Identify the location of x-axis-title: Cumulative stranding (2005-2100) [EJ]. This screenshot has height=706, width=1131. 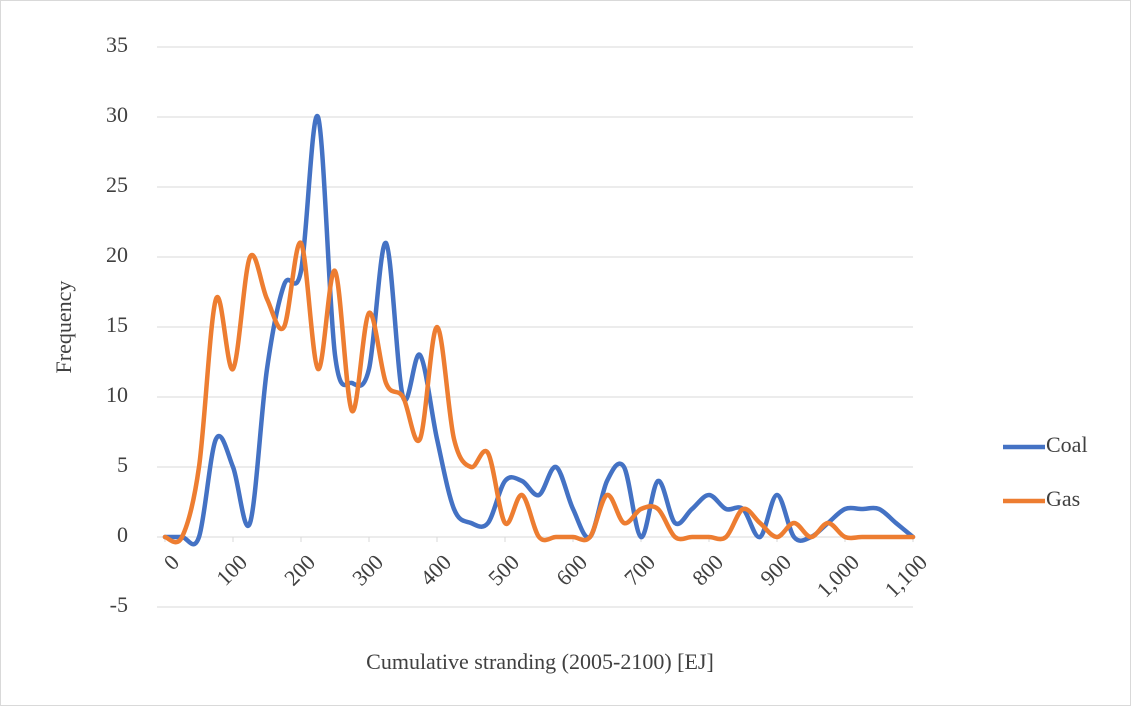
(540, 661).